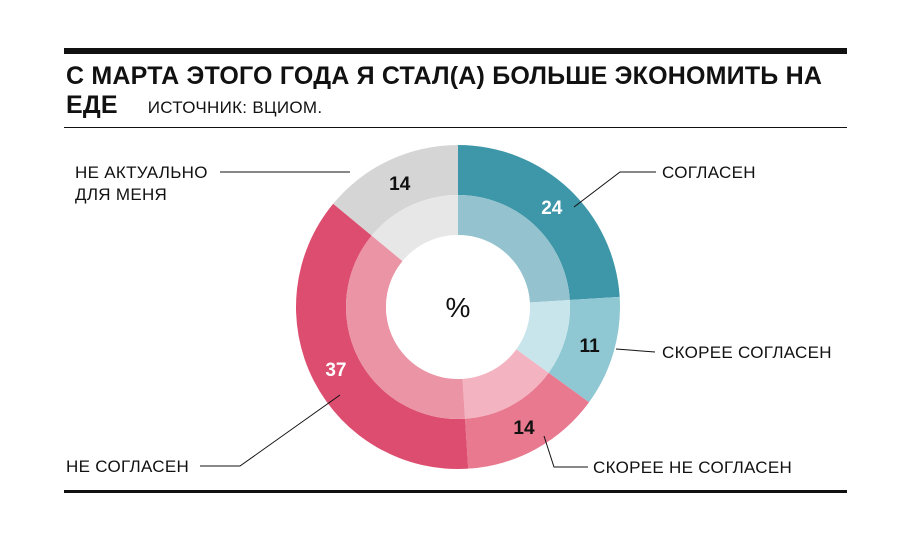 The height and width of the screenshot is (544, 916). Describe the element at coordinates (590, 346) in the screenshot. I see `value-label-1: 11` at that location.